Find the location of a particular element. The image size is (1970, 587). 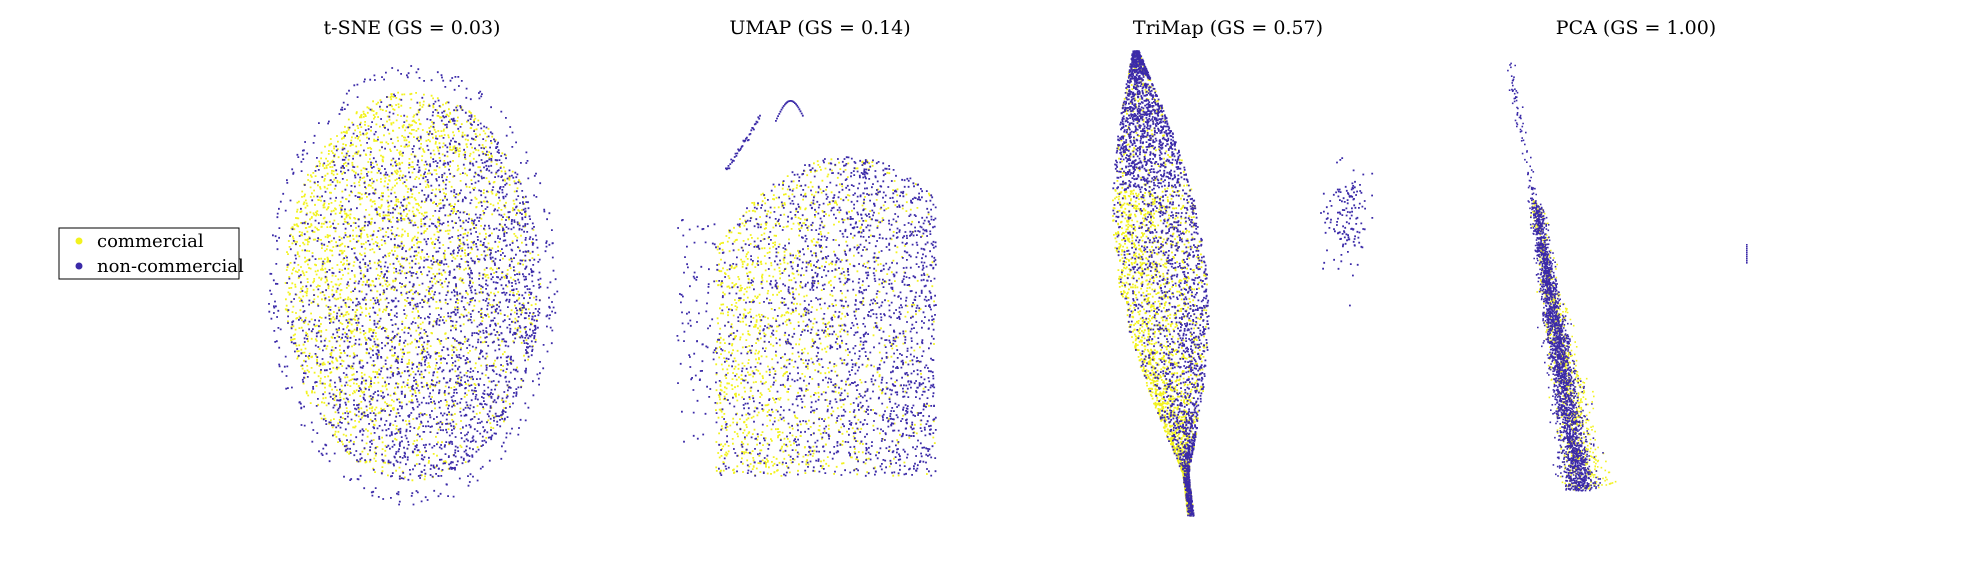

legend-box is located at coordinates (149, 253).